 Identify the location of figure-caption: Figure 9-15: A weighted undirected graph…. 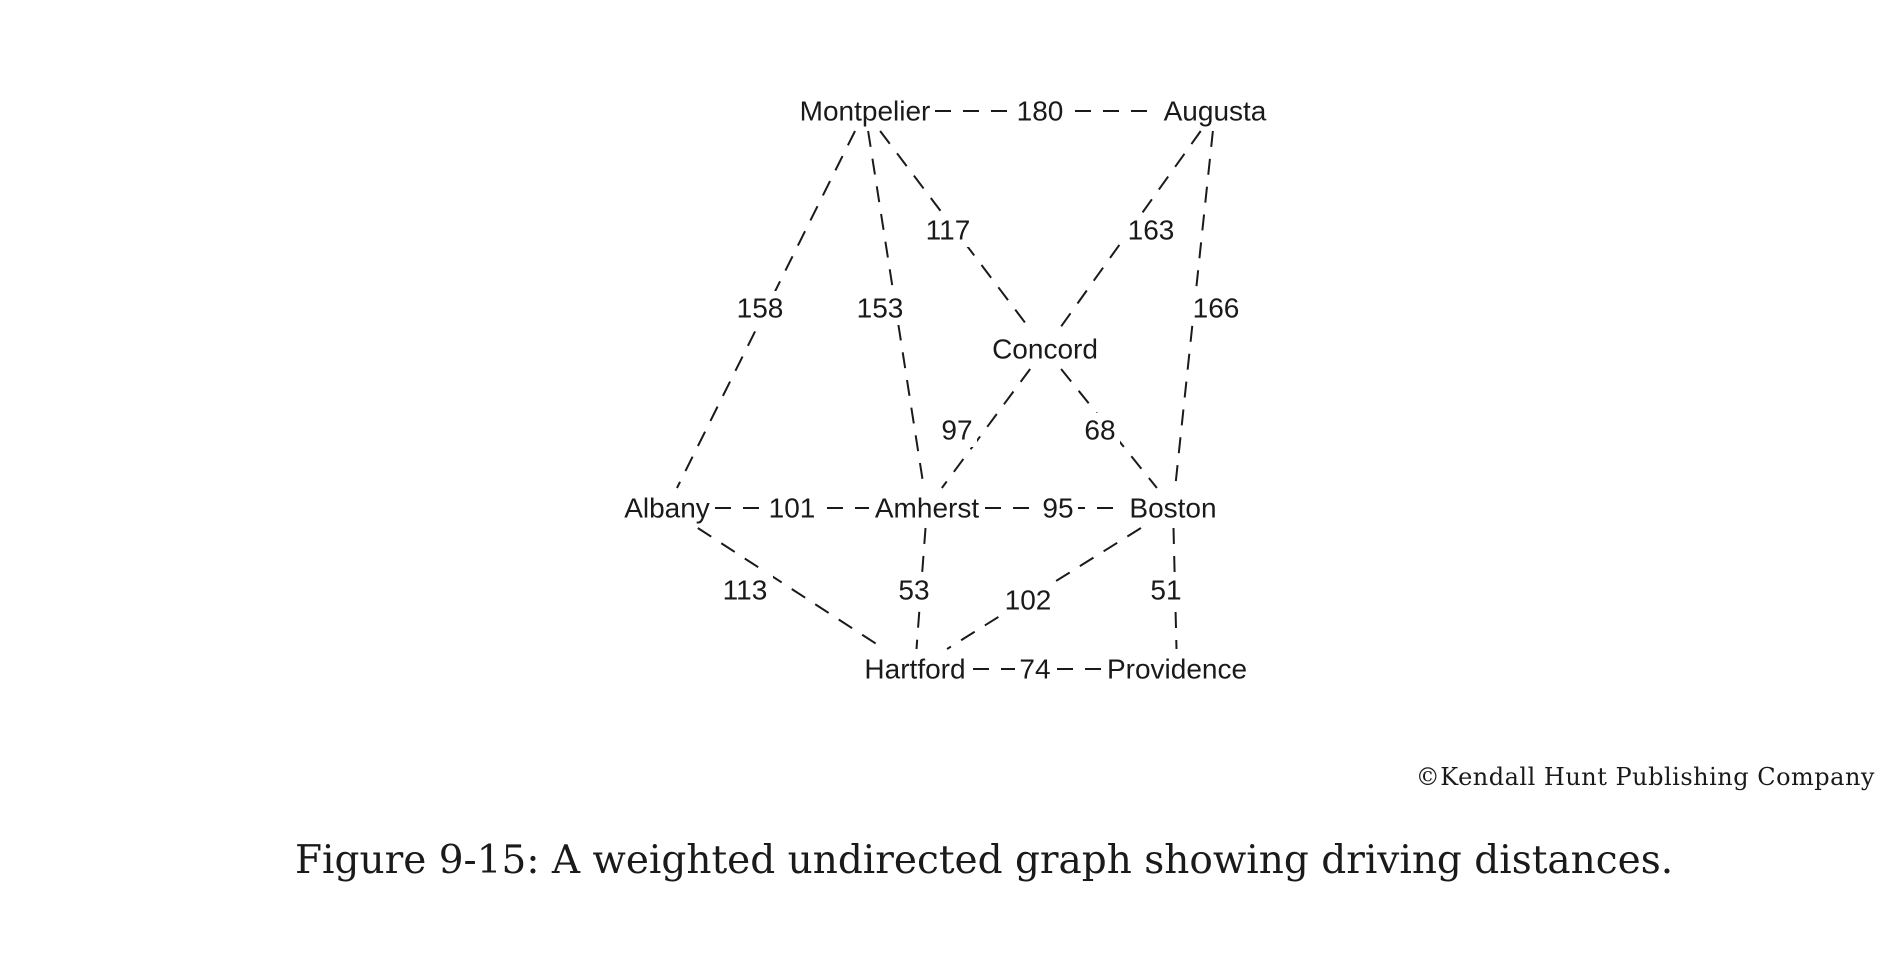
(984, 860).